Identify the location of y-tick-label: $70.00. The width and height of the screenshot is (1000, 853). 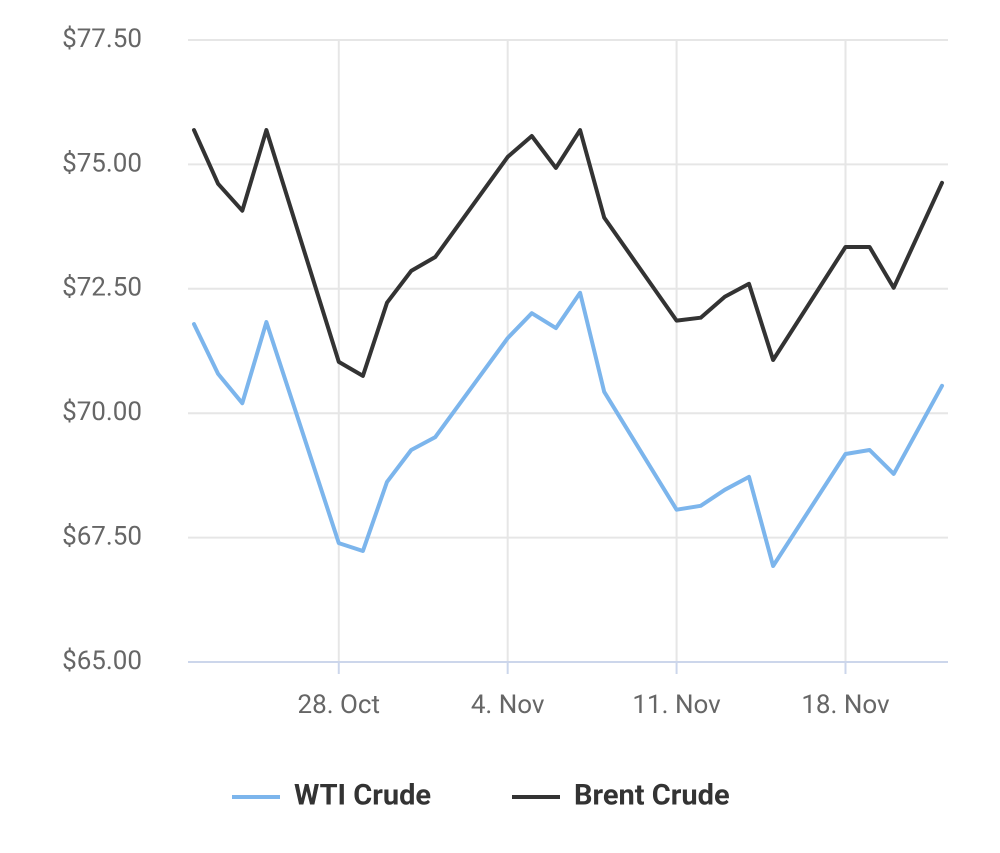
(102, 412).